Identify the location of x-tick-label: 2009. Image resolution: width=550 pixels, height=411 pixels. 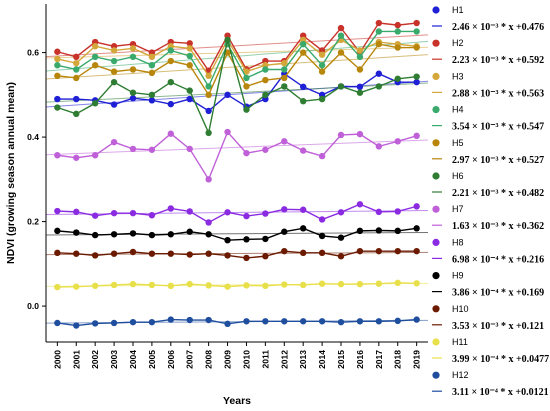
(228, 359).